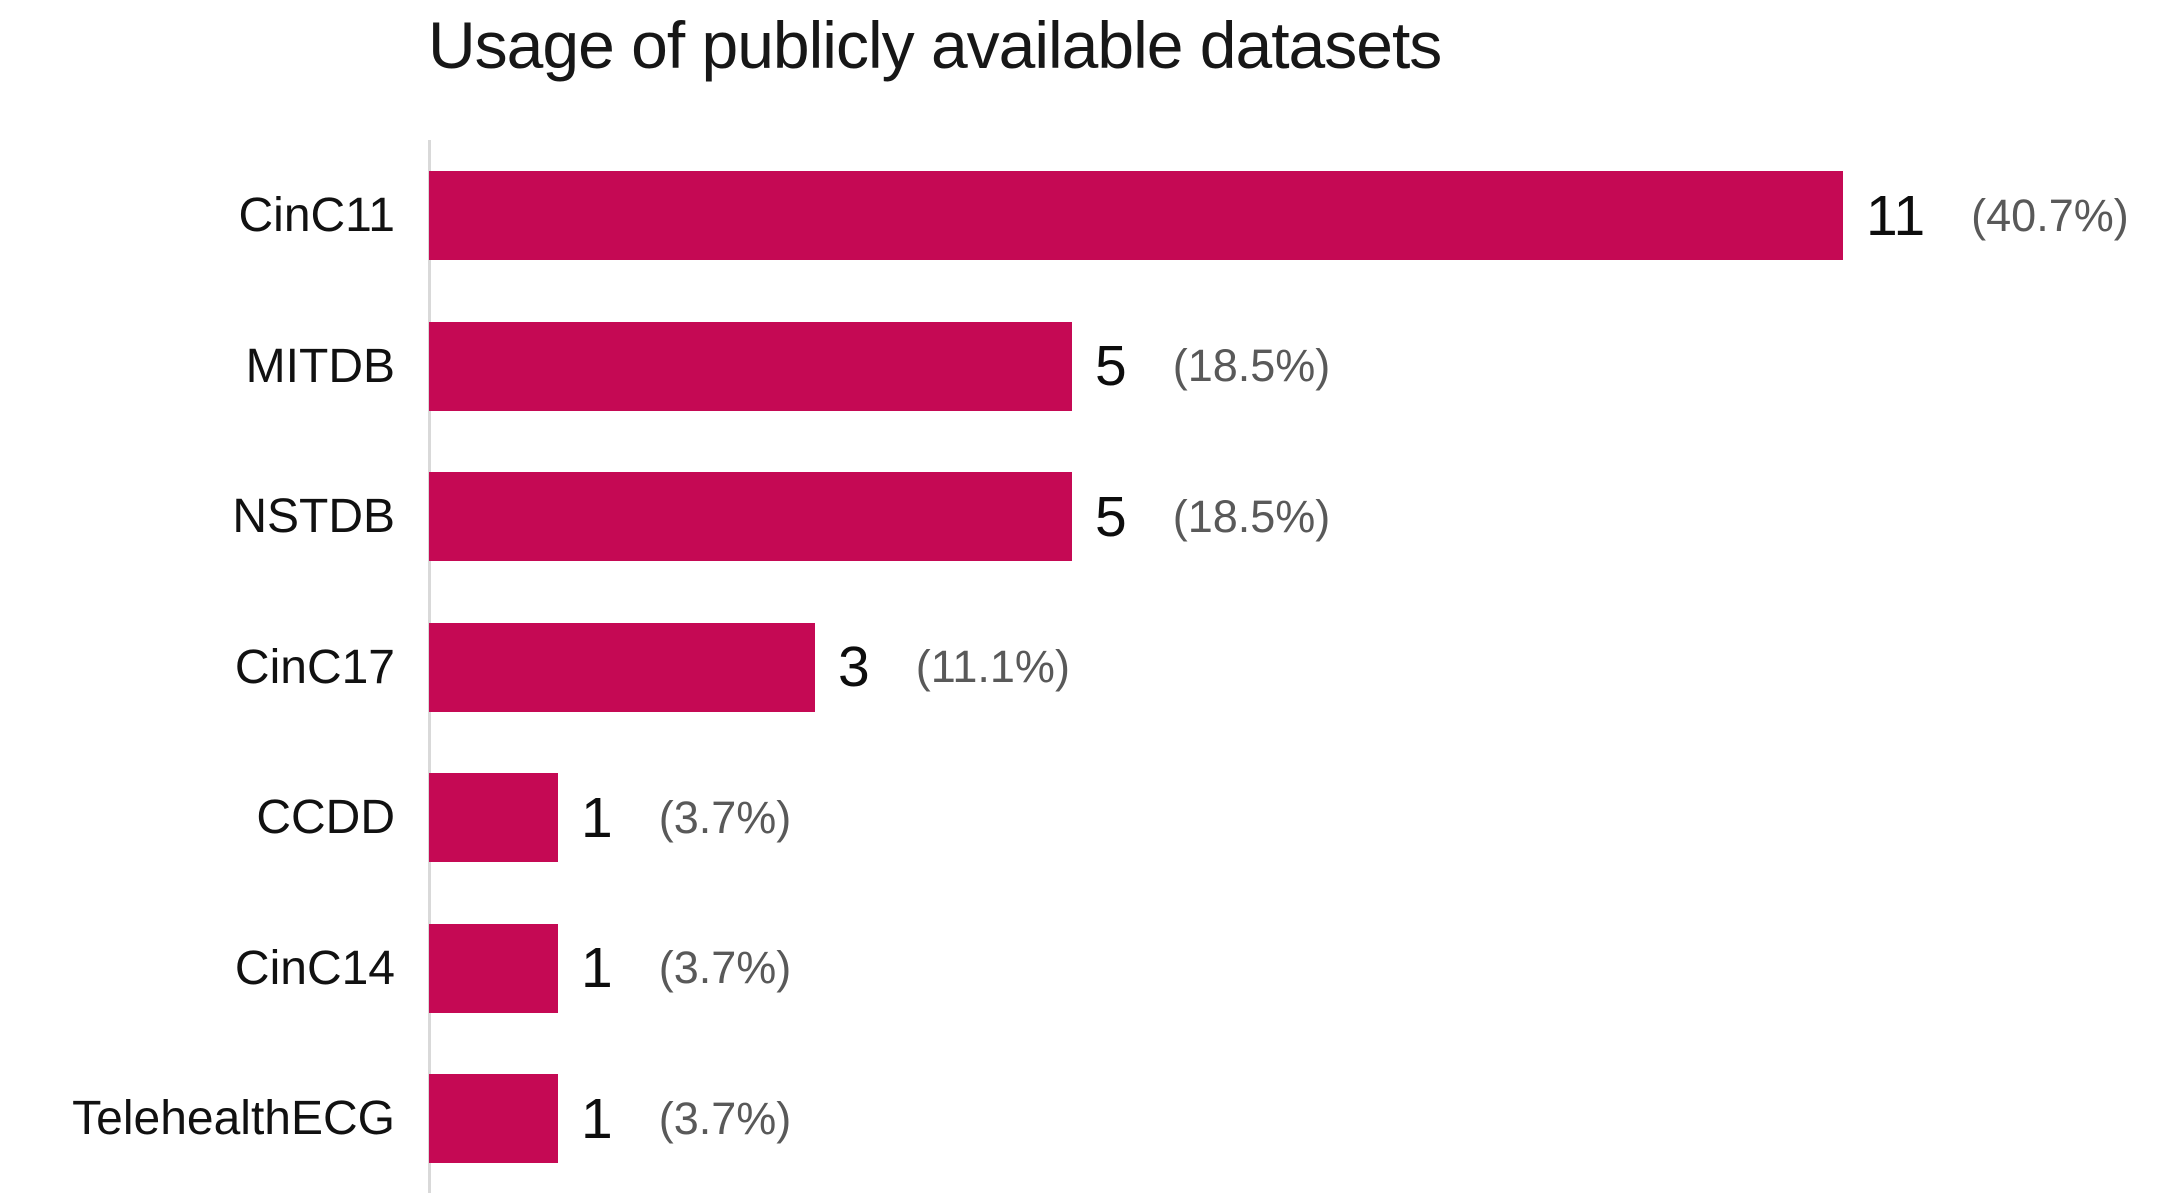  I want to click on bar-row: TelehealthECG 1 (3.7%), so click(1078, 1118).